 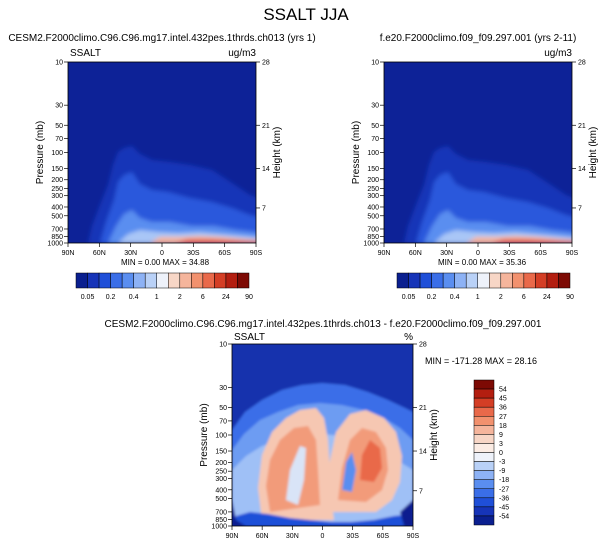 What do you see at coordinates (373, 153) in the screenshot?
I see `y-tick-label: 100` at bounding box center [373, 153].